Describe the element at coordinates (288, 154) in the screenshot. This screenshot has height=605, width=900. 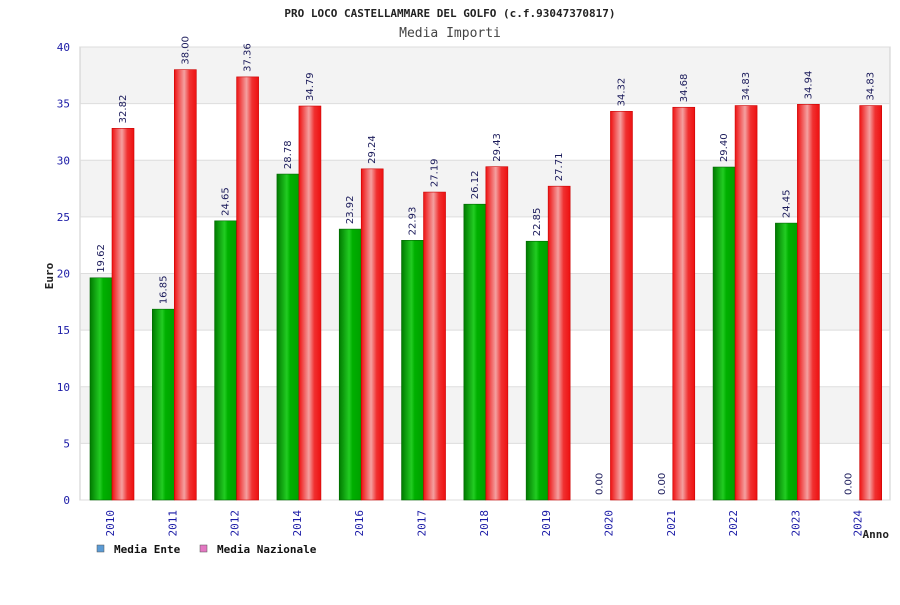
I see `bar-value-label: 28.78` at that location.